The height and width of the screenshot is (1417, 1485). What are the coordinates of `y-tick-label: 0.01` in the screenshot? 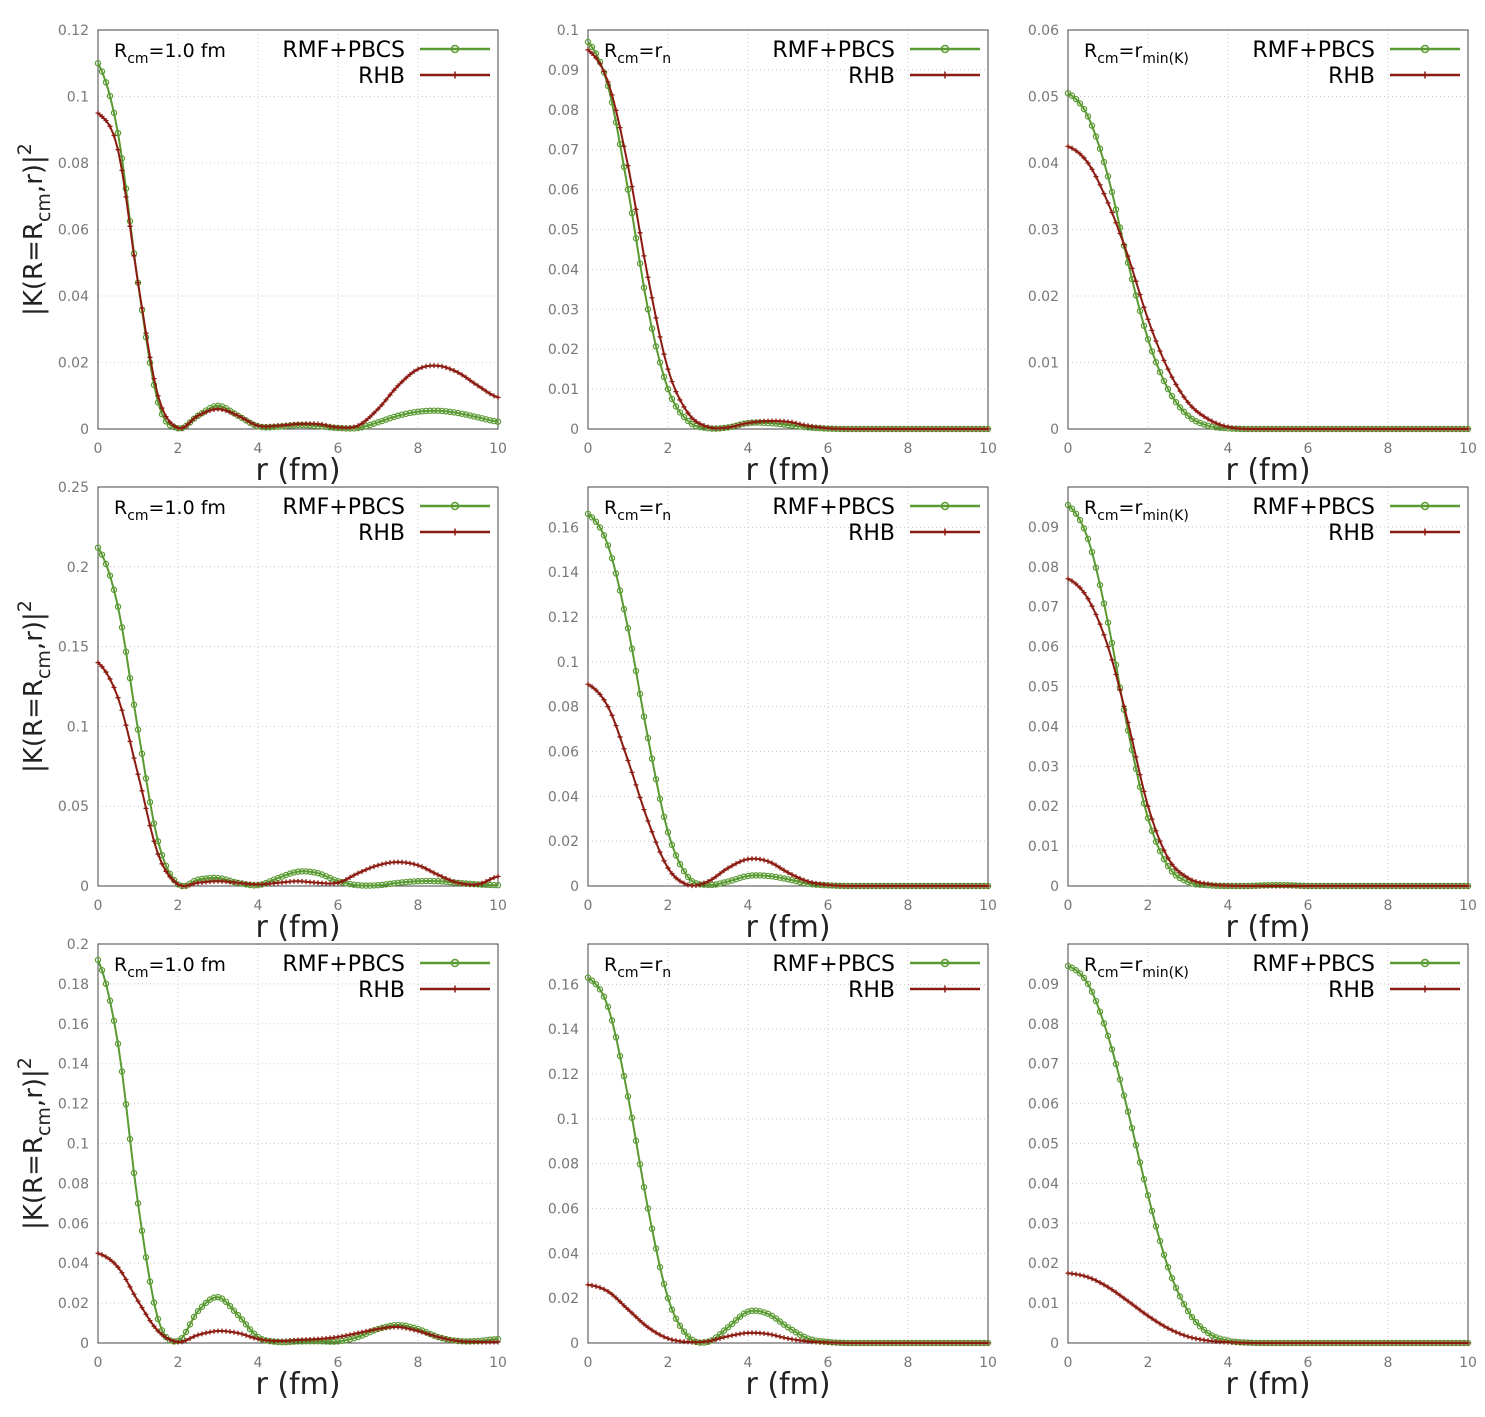 It's located at (1043, 364).